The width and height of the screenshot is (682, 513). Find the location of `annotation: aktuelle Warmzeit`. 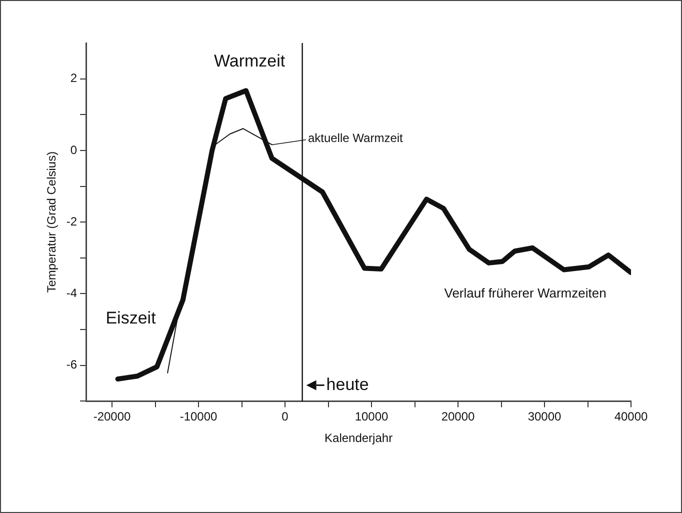

annotation: aktuelle Warmzeit is located at coordinates (356, 138).